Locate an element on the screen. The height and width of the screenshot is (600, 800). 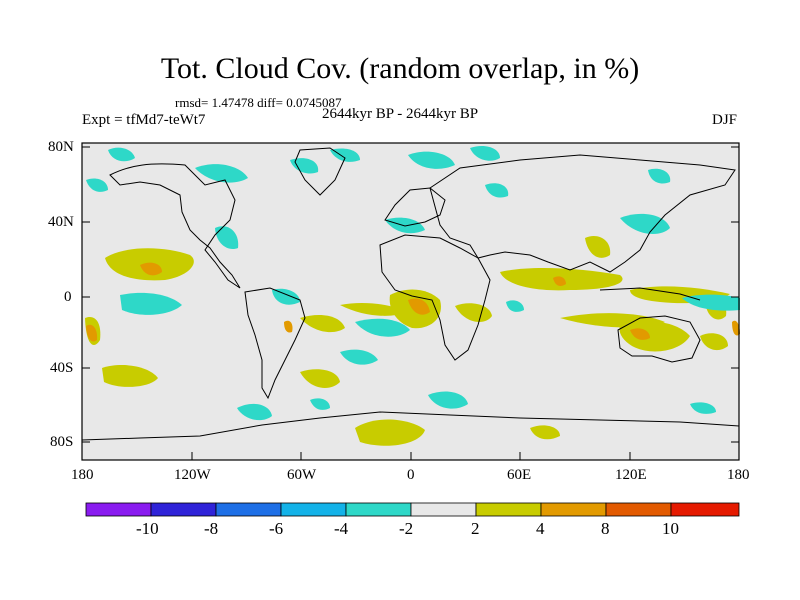
colorbar-label: 10 is located at coordinates (670, 528).